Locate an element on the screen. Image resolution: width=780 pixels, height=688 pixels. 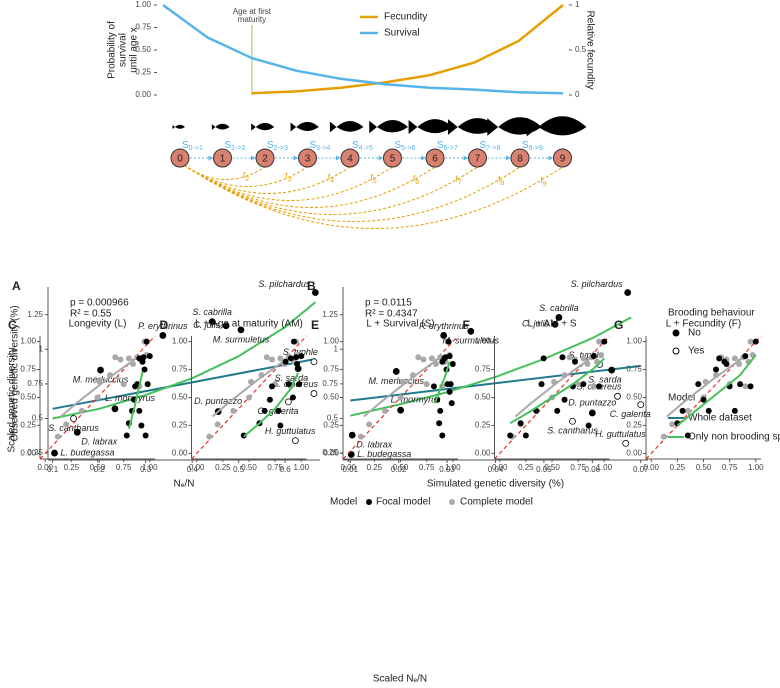
species-label: S. pilchardus is located at coordinates (284, 284).